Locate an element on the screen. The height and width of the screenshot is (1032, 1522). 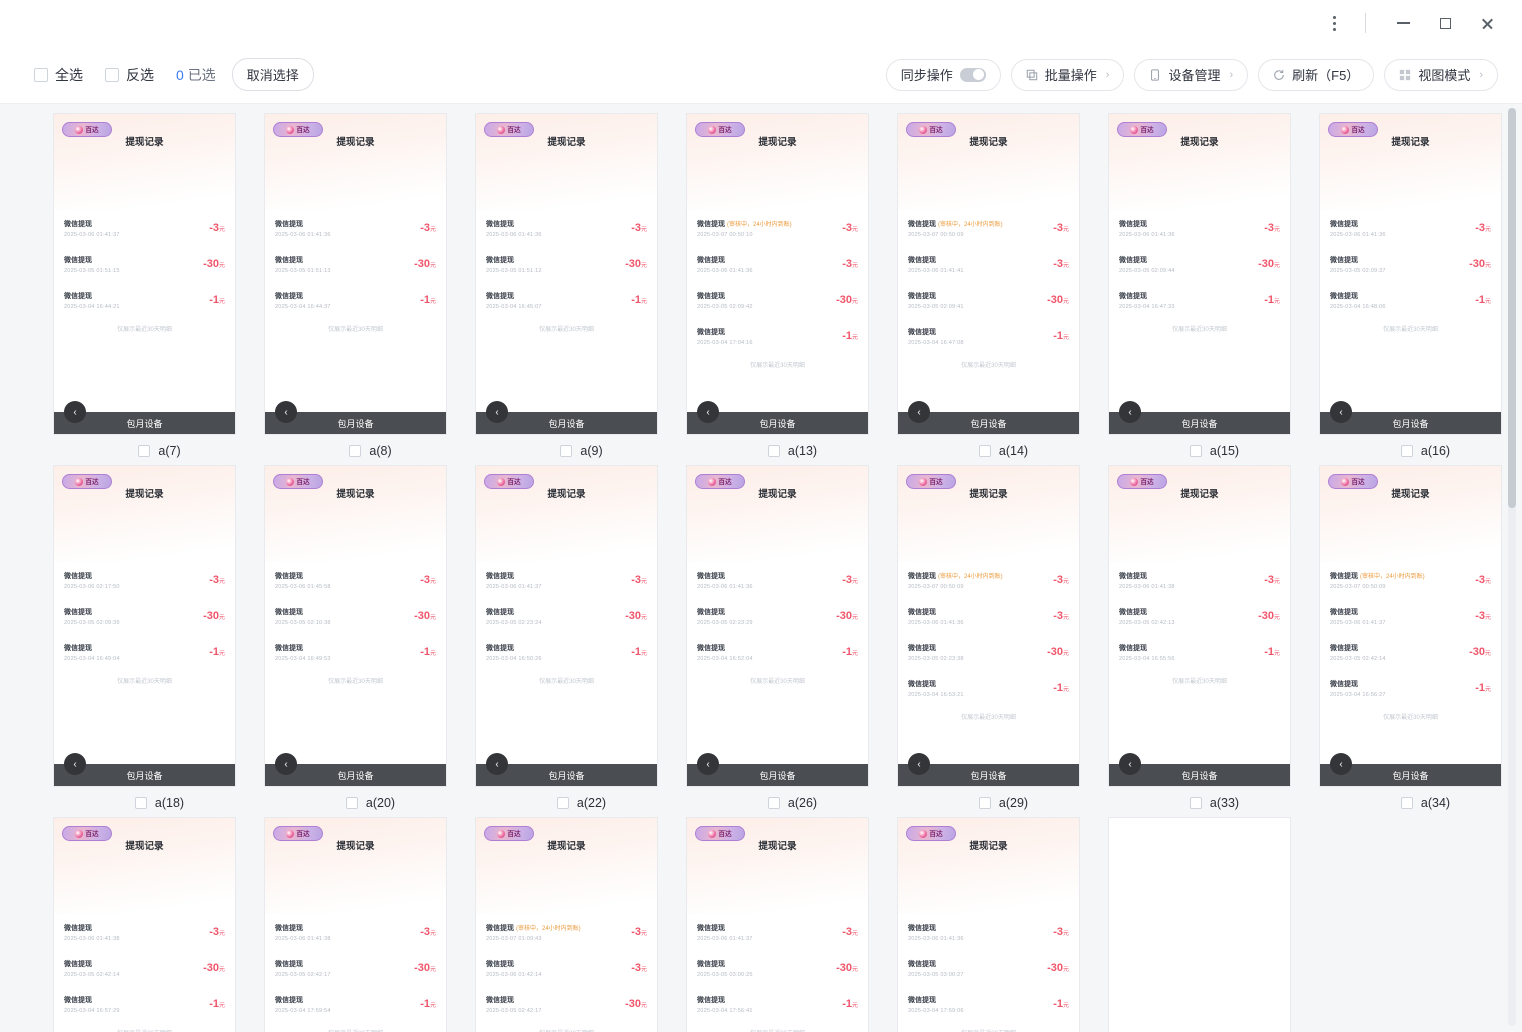
device-caption: a(29) is located at coordinates (1003, 803).